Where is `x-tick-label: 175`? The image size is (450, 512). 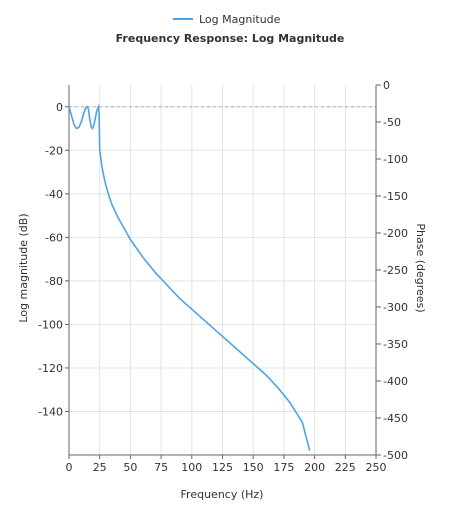
x-tick-label: 175 is located at coordinates (283, 467).